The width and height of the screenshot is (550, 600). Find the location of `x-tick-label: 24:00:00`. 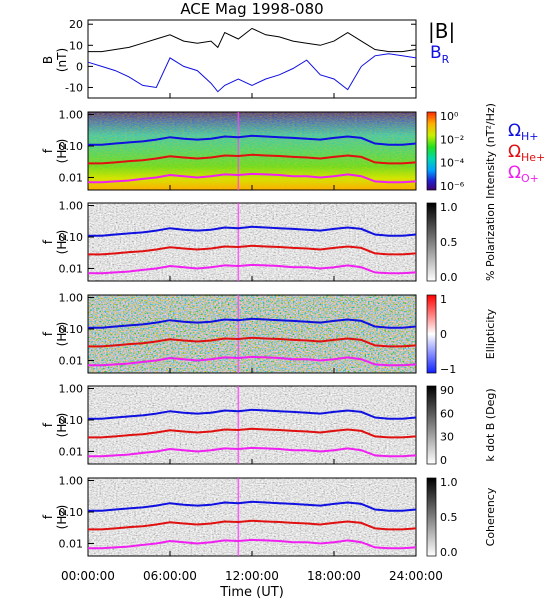

x-tick-label: 24:00:00 is located at coordinates (416, 576).